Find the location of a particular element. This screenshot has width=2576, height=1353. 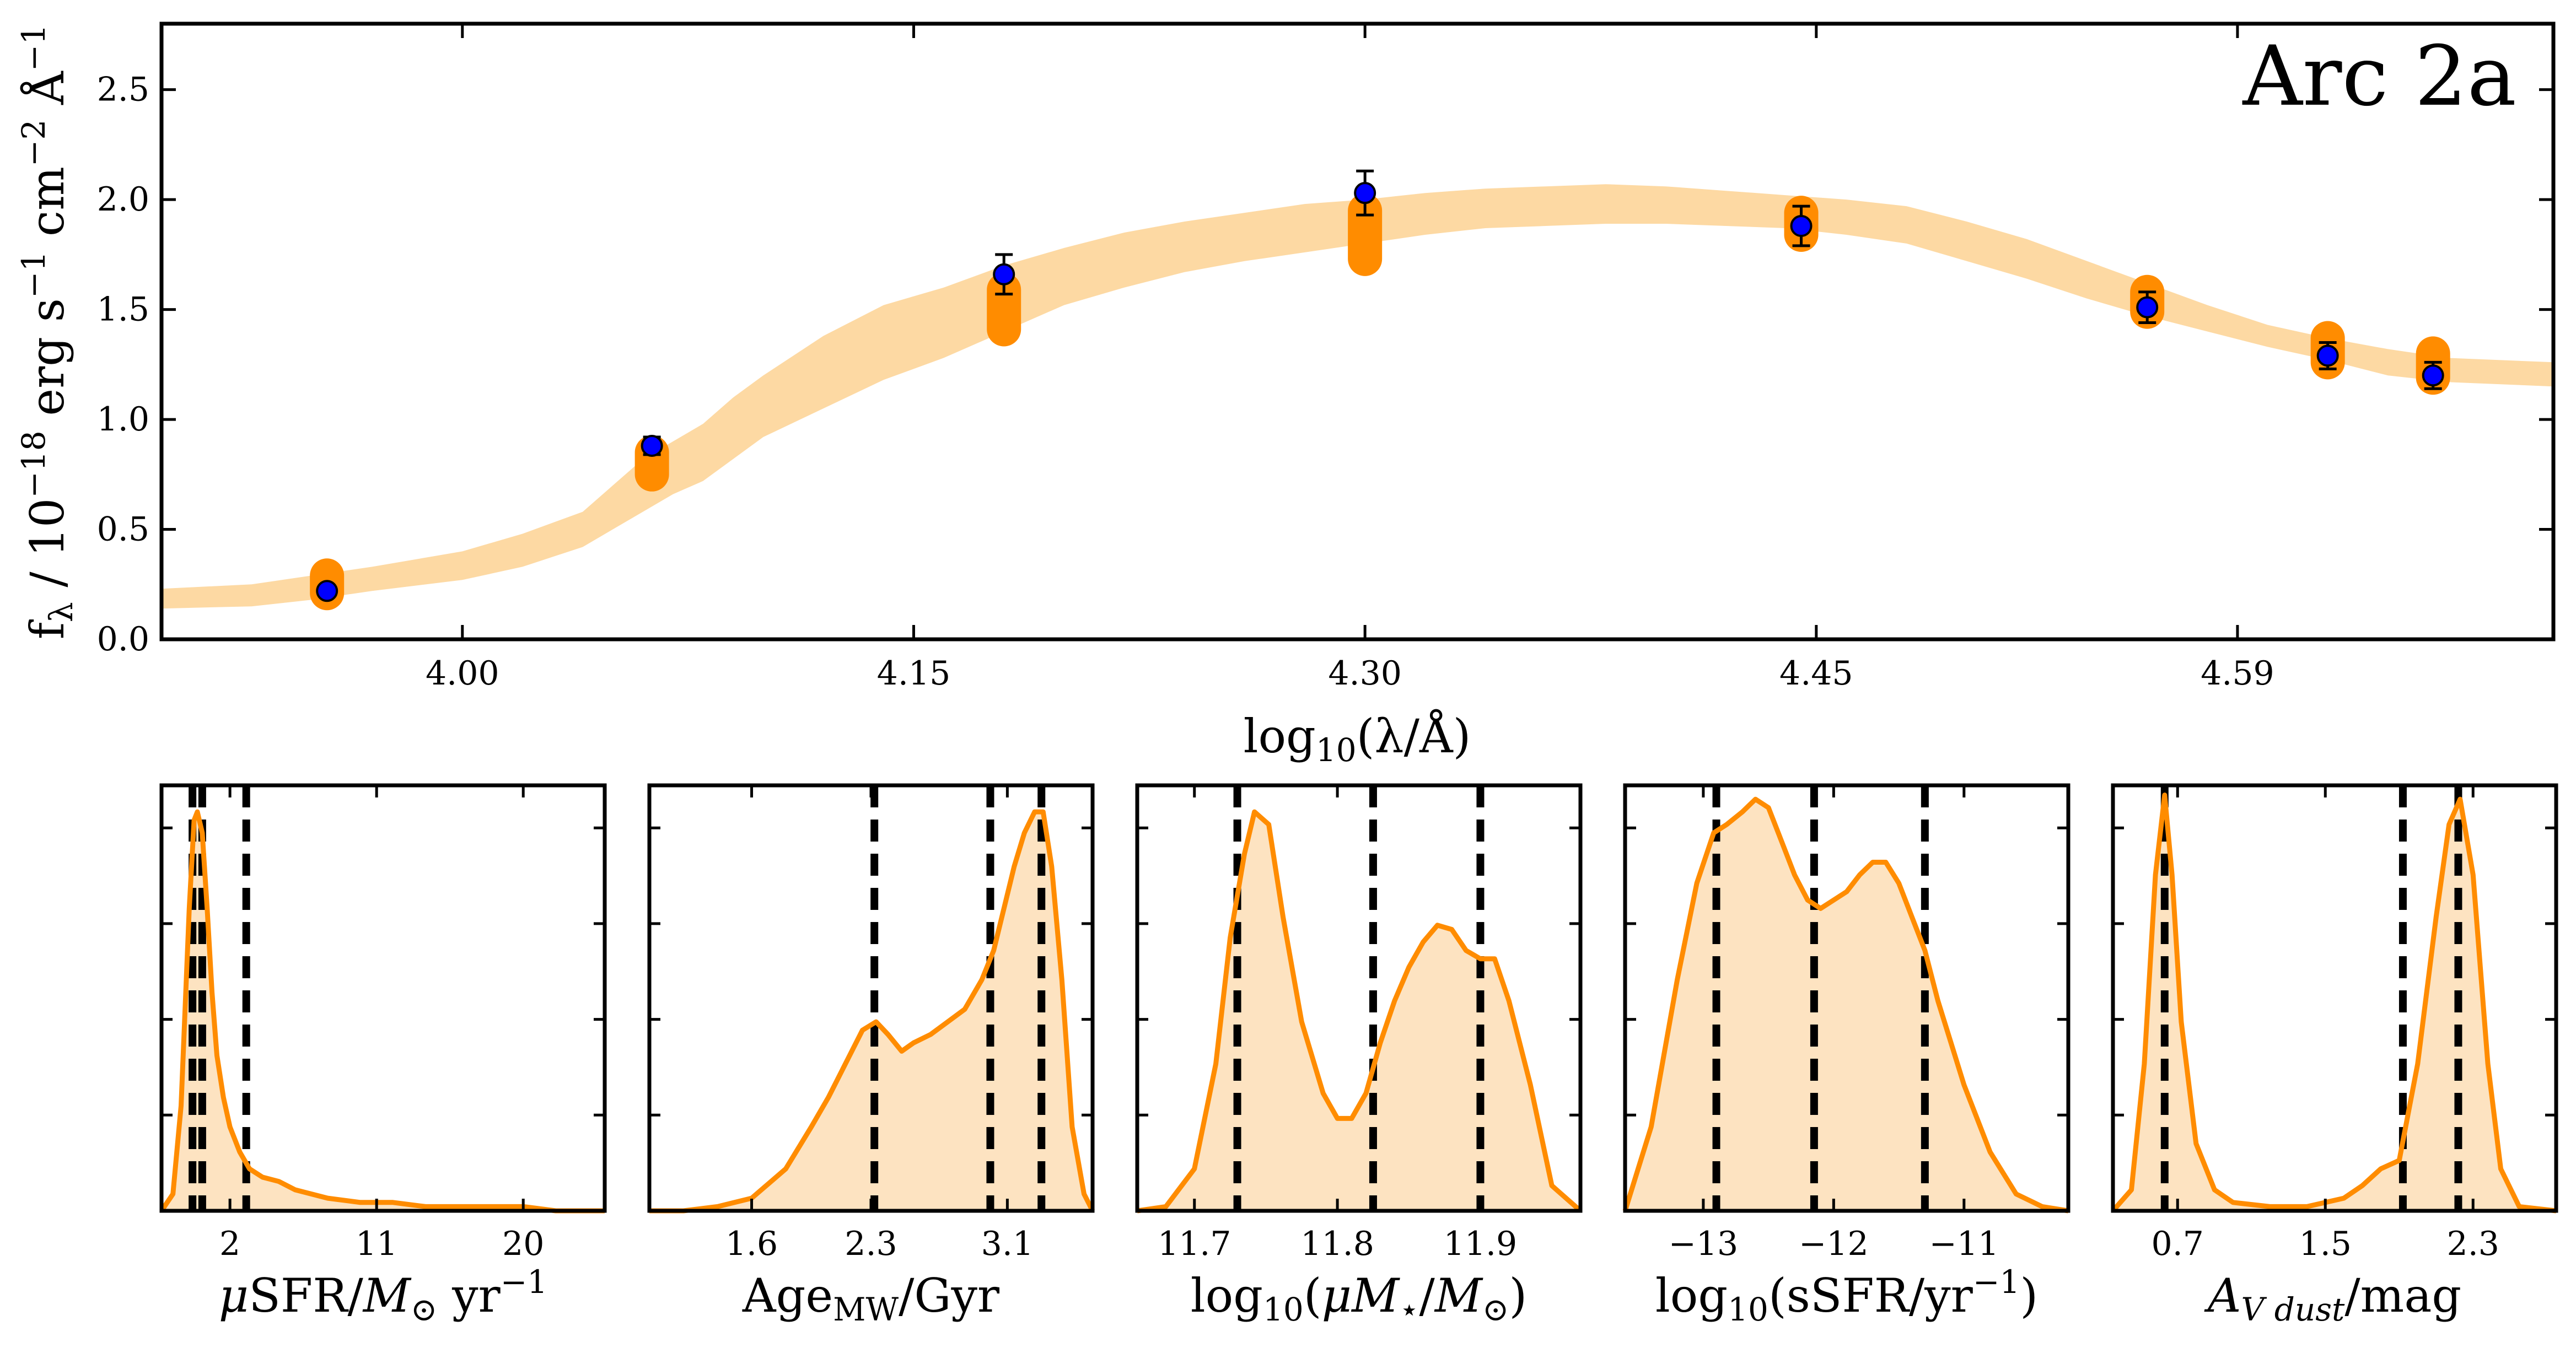

posterior-ssfr-ticks: −13 −12 −11 is located at coordinates (1846, 1024).